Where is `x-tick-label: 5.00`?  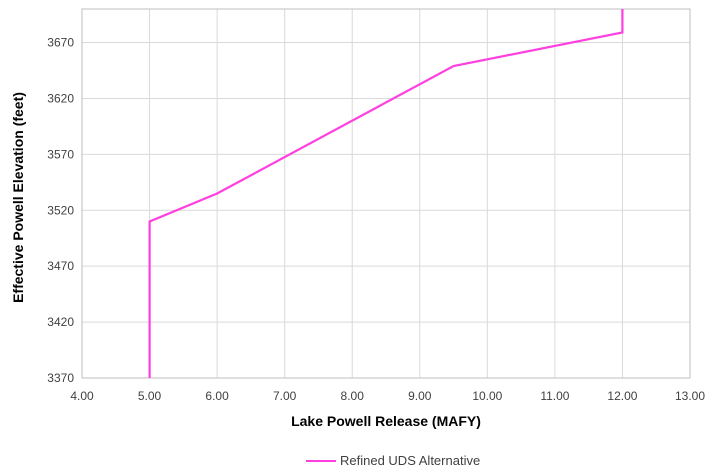
x-tick-label: 5.00 is located at coordinates (150, 396).